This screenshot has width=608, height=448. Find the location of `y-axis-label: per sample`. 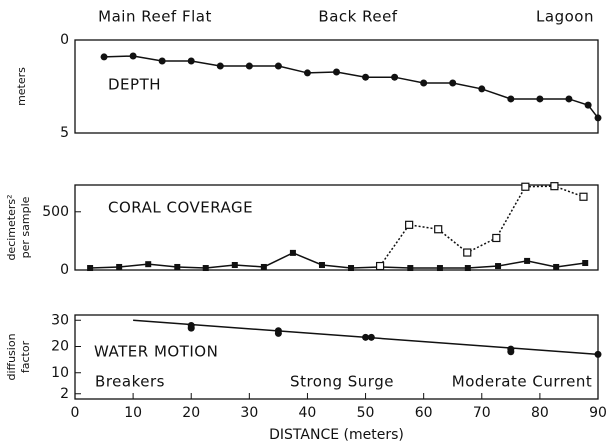

y-axis-label: per sample is located at coordinates (25, 227).